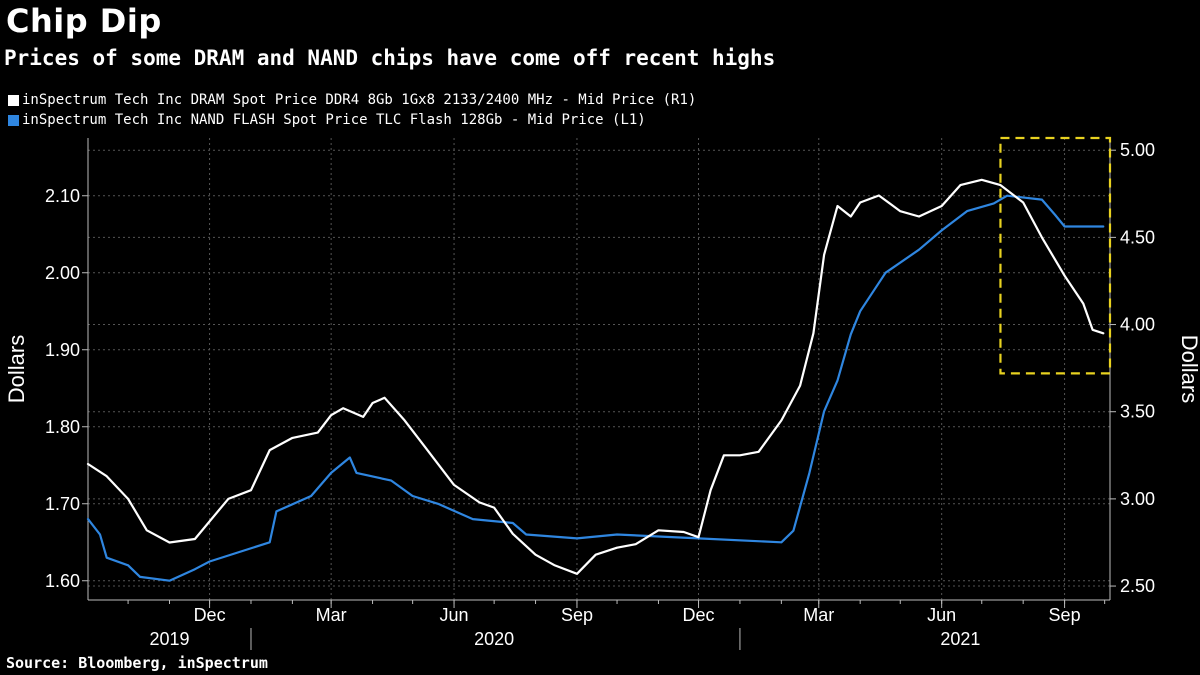  What do you see at coordinates (62, 350) in the screenshot?
I see `y-left-tick-label: 1.90` at bounding box center [62, 350].